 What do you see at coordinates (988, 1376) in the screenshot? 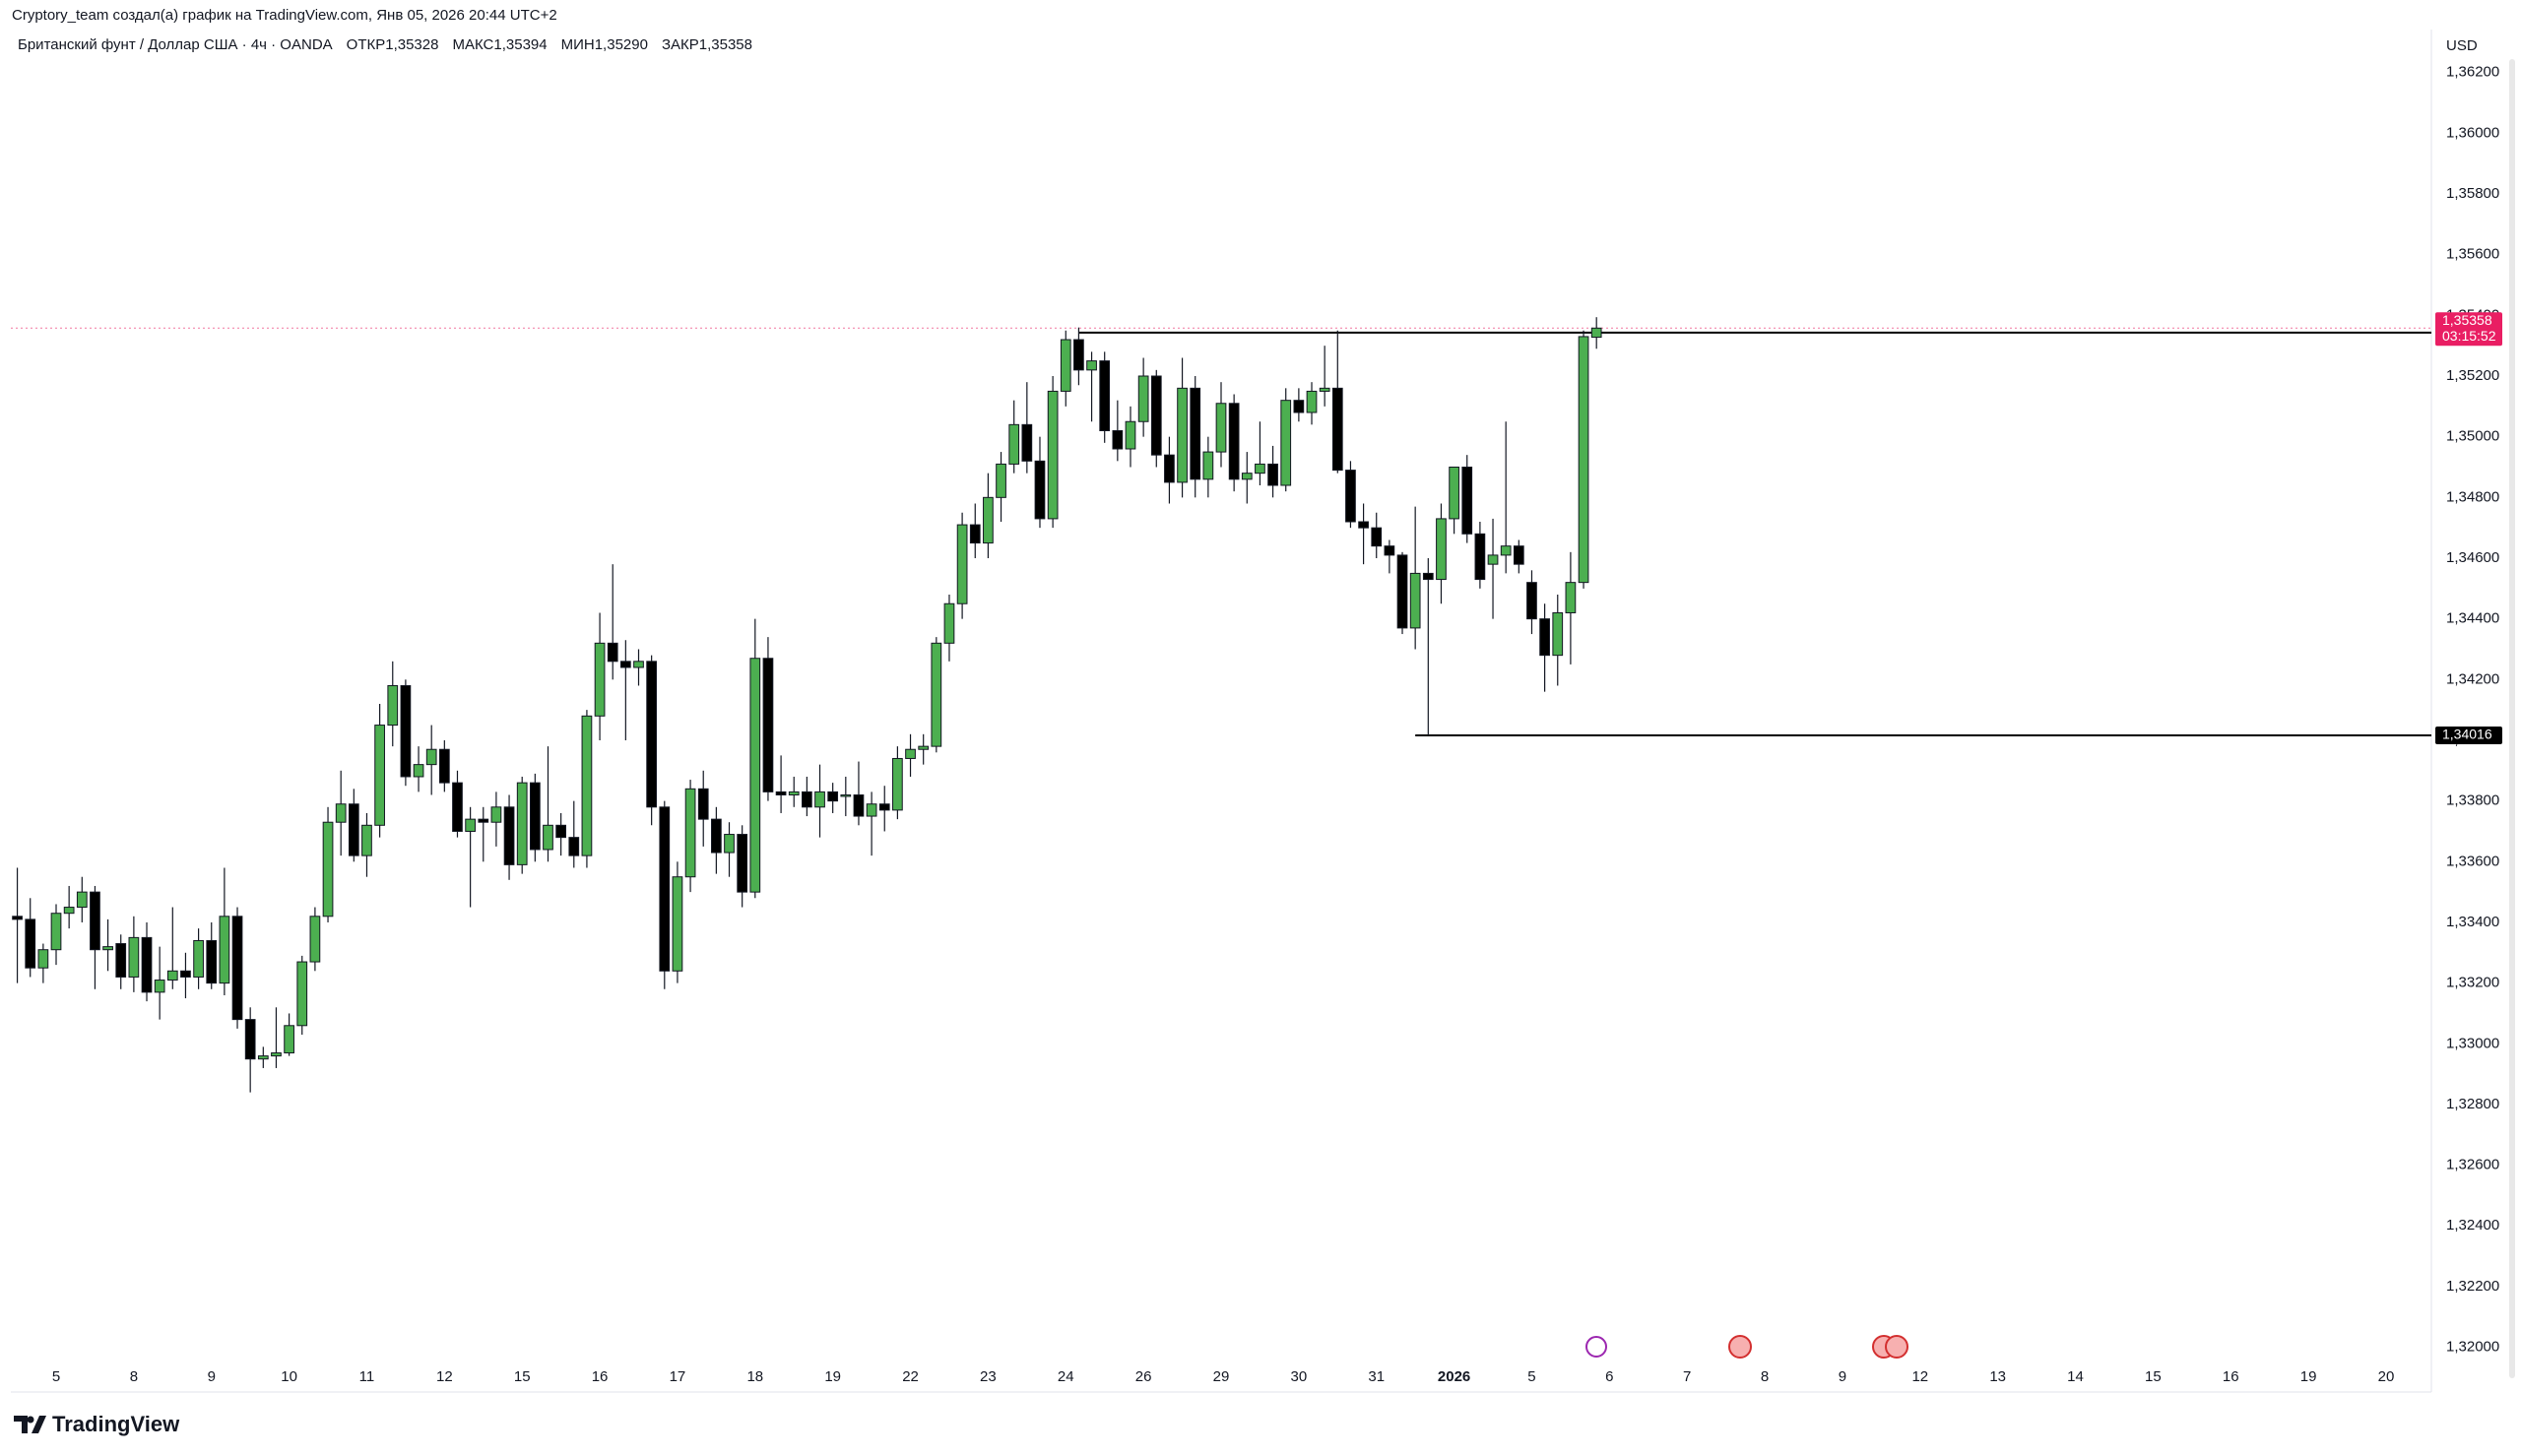
I see `x-tick-label: 23` at bounding box center [988, 1376].